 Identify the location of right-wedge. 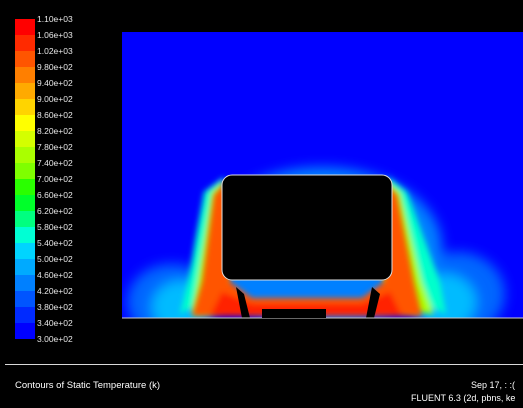
(373, 302).